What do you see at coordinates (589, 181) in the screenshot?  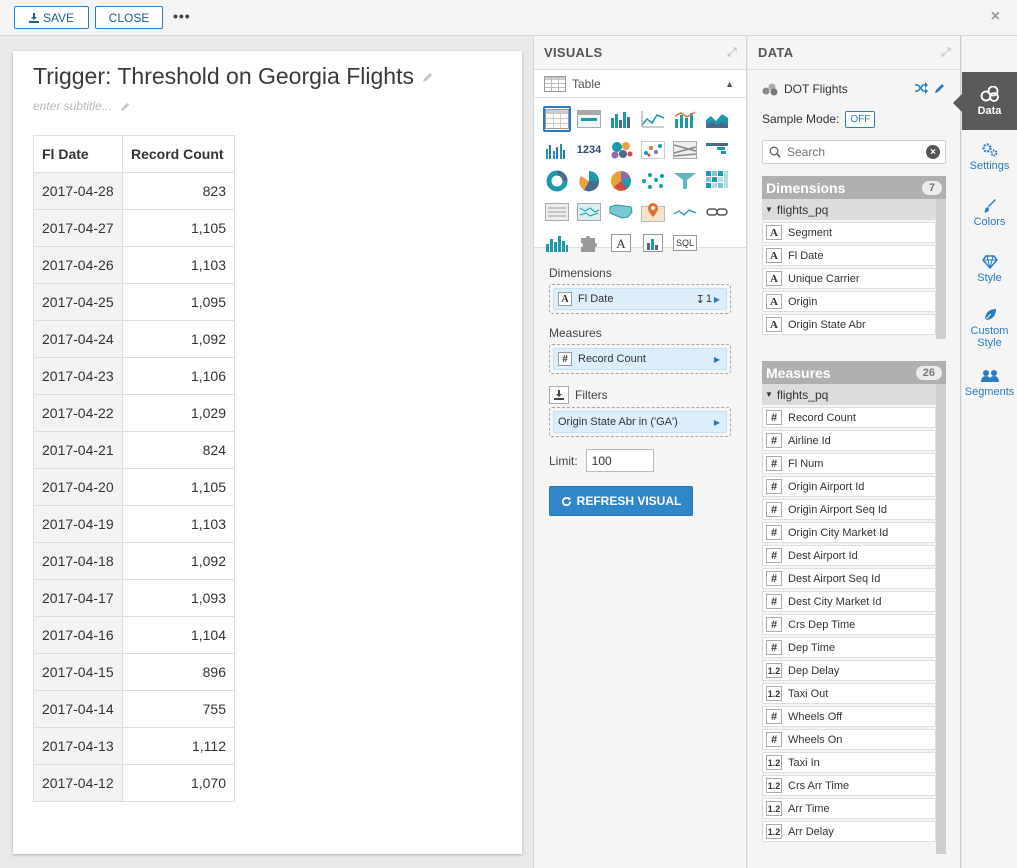 I see `radial-visual-icon` at bounding box center [589, 181].